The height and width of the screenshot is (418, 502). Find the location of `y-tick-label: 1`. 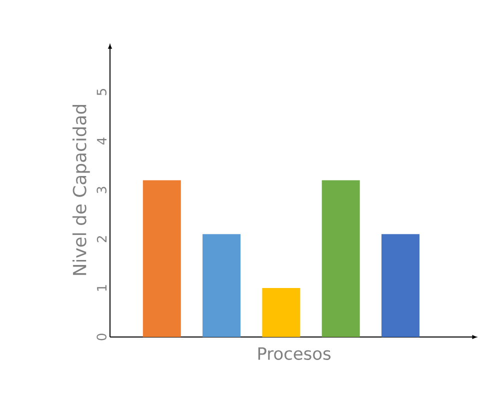

y-tick-label: 1 is located at coordinates (101, 288).